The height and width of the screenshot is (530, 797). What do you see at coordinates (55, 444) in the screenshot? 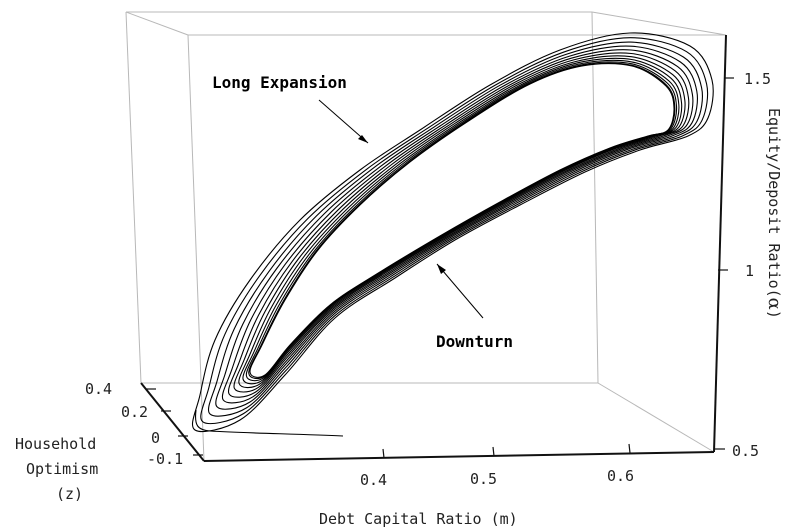
I see `y-axis-label-line: Household` at bounding box center [55, 444].